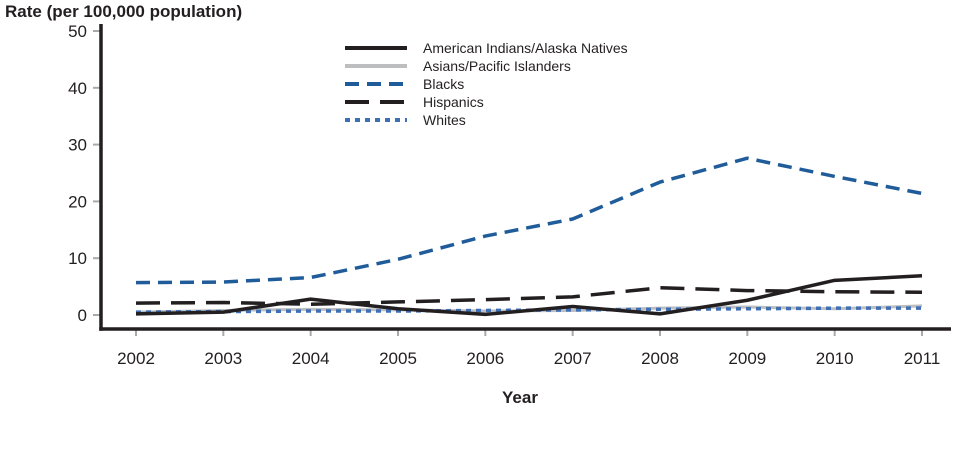 The width and height of the screenshot is (960, 475). I want to click on series-line-hispanics, so click(529, 295).